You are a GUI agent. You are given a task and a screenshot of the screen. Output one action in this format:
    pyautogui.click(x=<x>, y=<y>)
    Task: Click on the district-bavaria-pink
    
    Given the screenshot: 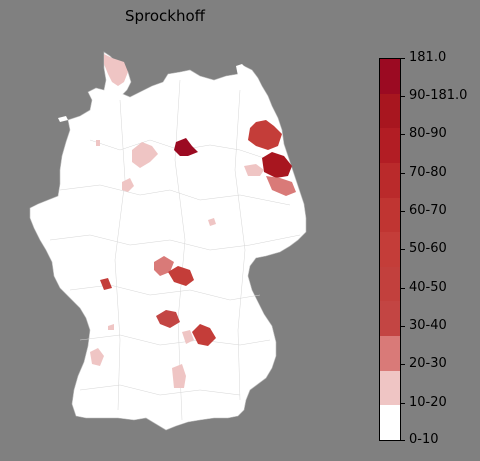 What is the action you would take?
    pyautogui.click(x=188, y=337)
    